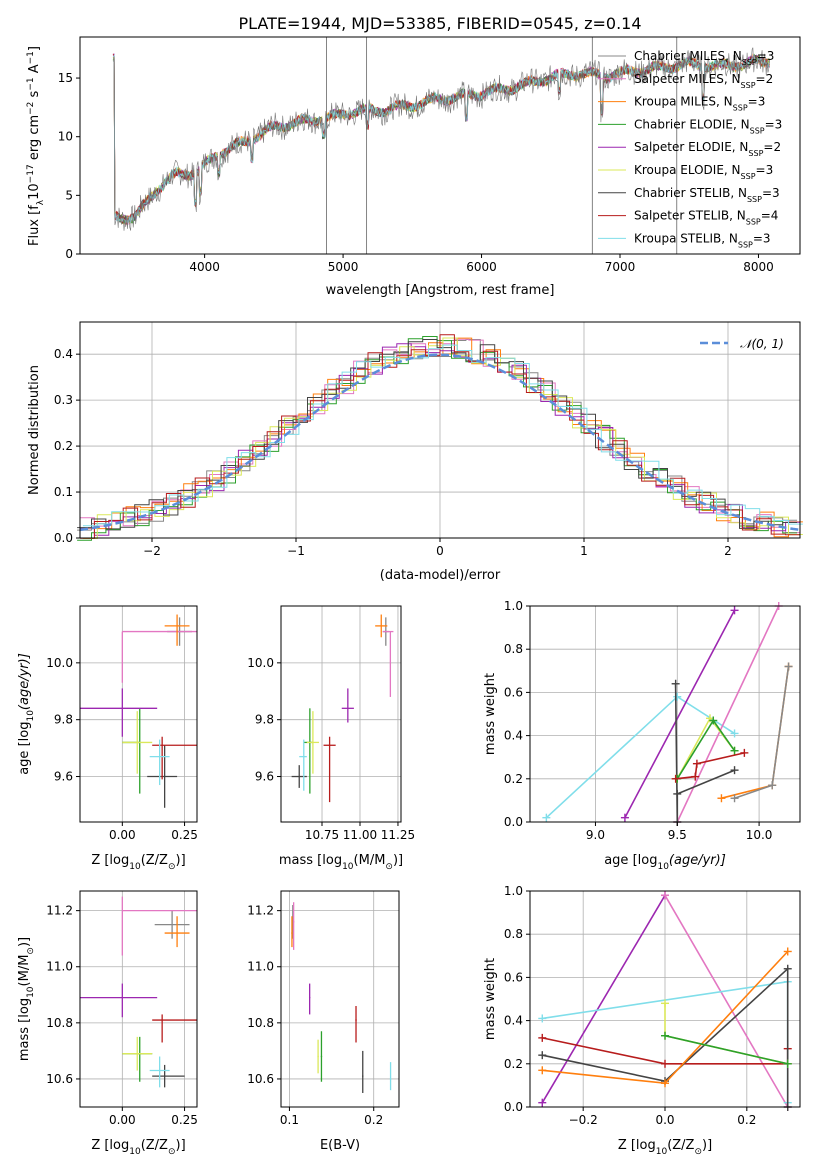  What do you see at coordinates (34, 430) in the screenshot?
I see `y-axis-label: Normed distribution` at bounding box center [34, 430].